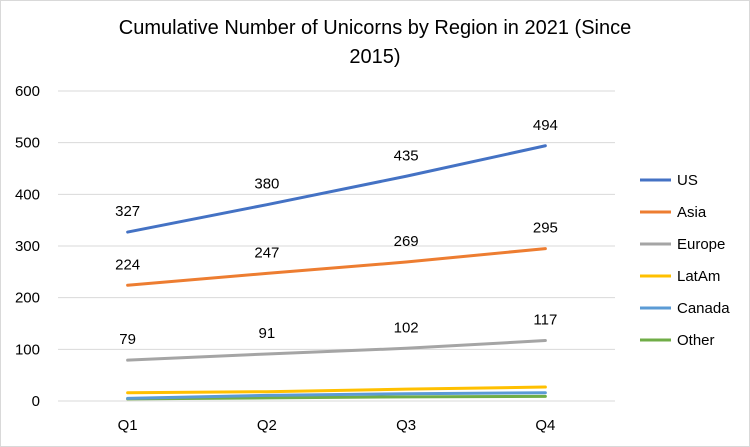 Image resolution: width=750 pixels, height=447 pixels. Describe the element at coordinates (698, 276) in the screenshot. I see `legend-label: LatAm` at that location.